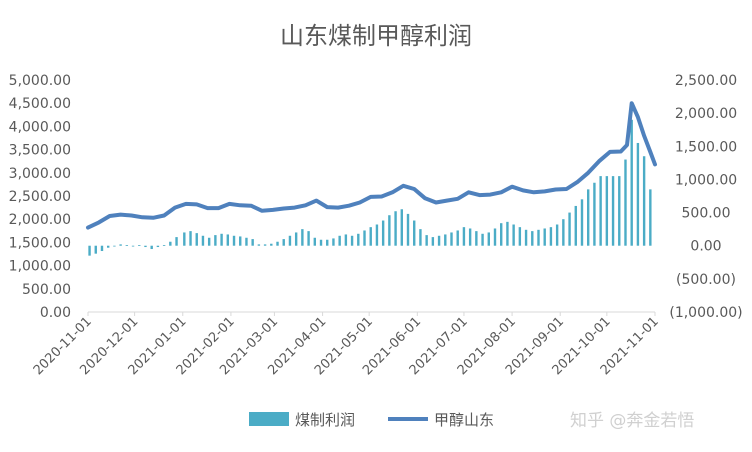 This screenshot has height=452, width=752. Describe the element at coordinates (55, 313) in the screenshot. I see `left-tick-label: 0.00` at that location.